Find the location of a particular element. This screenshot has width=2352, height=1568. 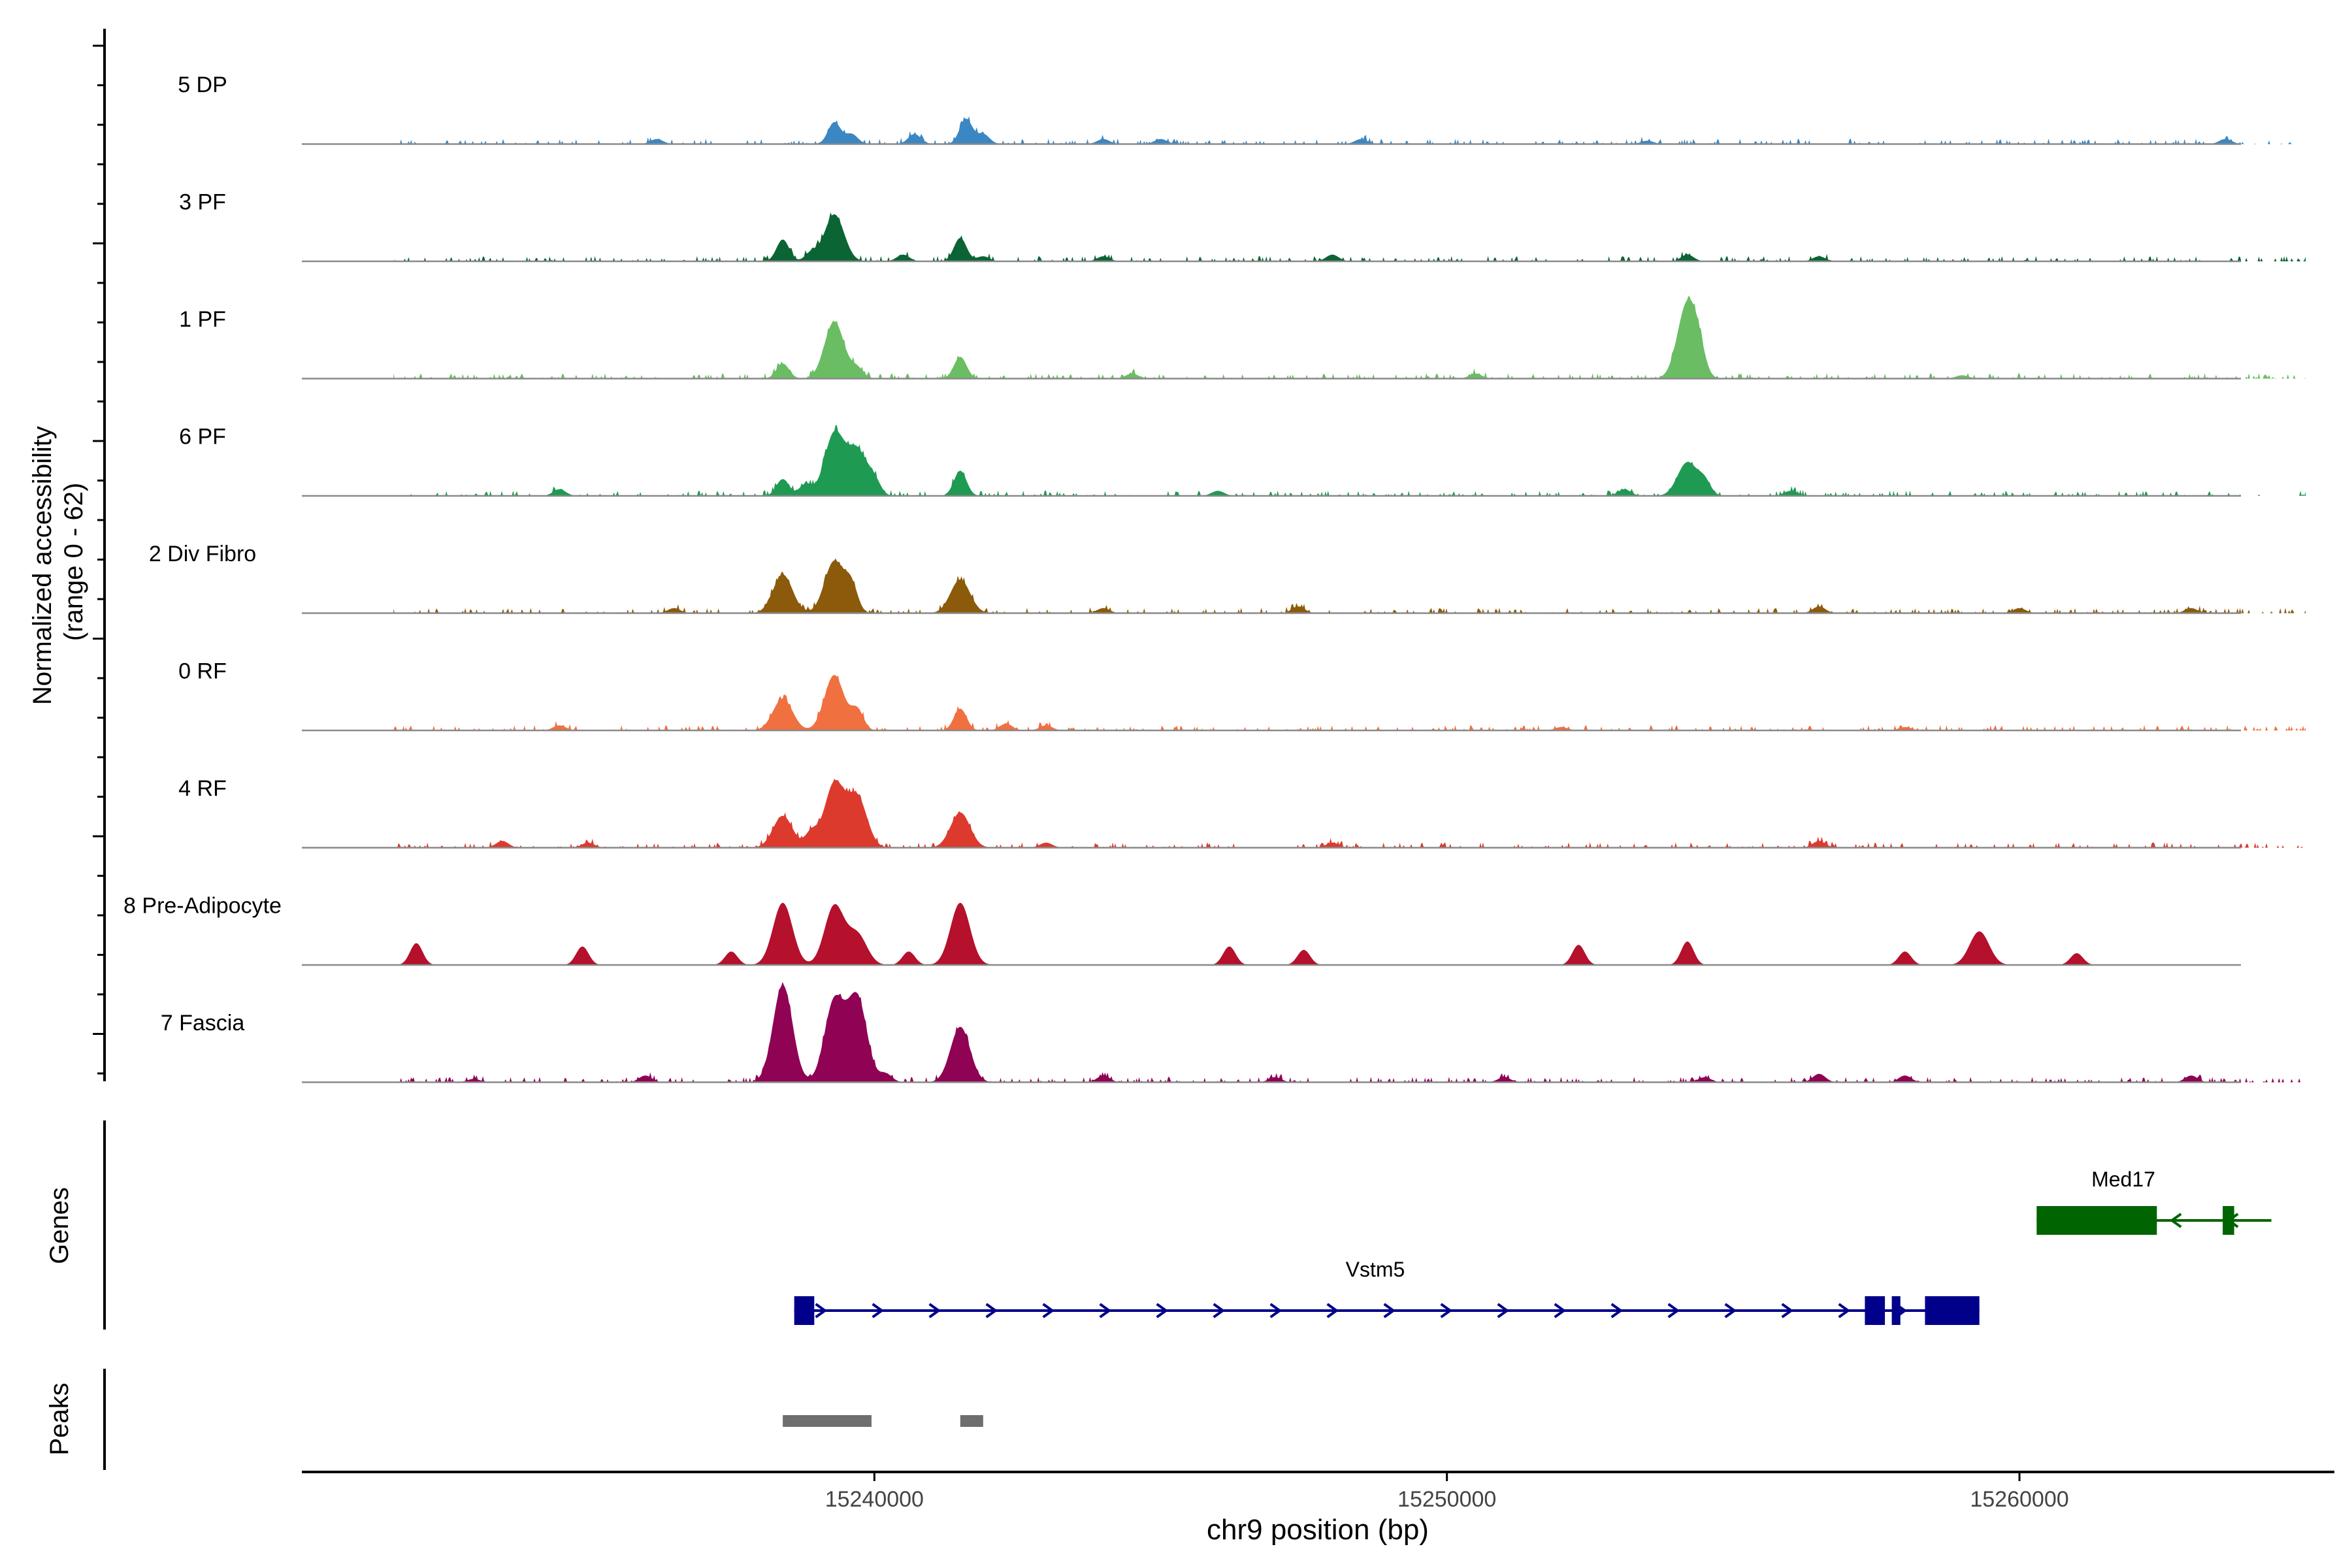

track-label: 0 RF is located at coordinates (202, 671).